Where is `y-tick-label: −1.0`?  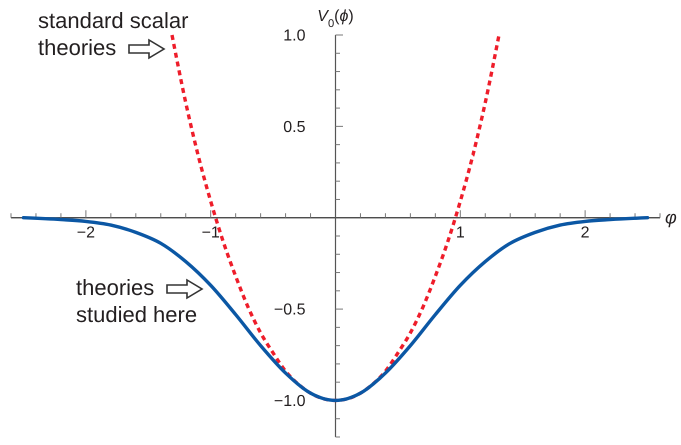
y-tick-label: −1.0 is located at coordinates (290, 401).